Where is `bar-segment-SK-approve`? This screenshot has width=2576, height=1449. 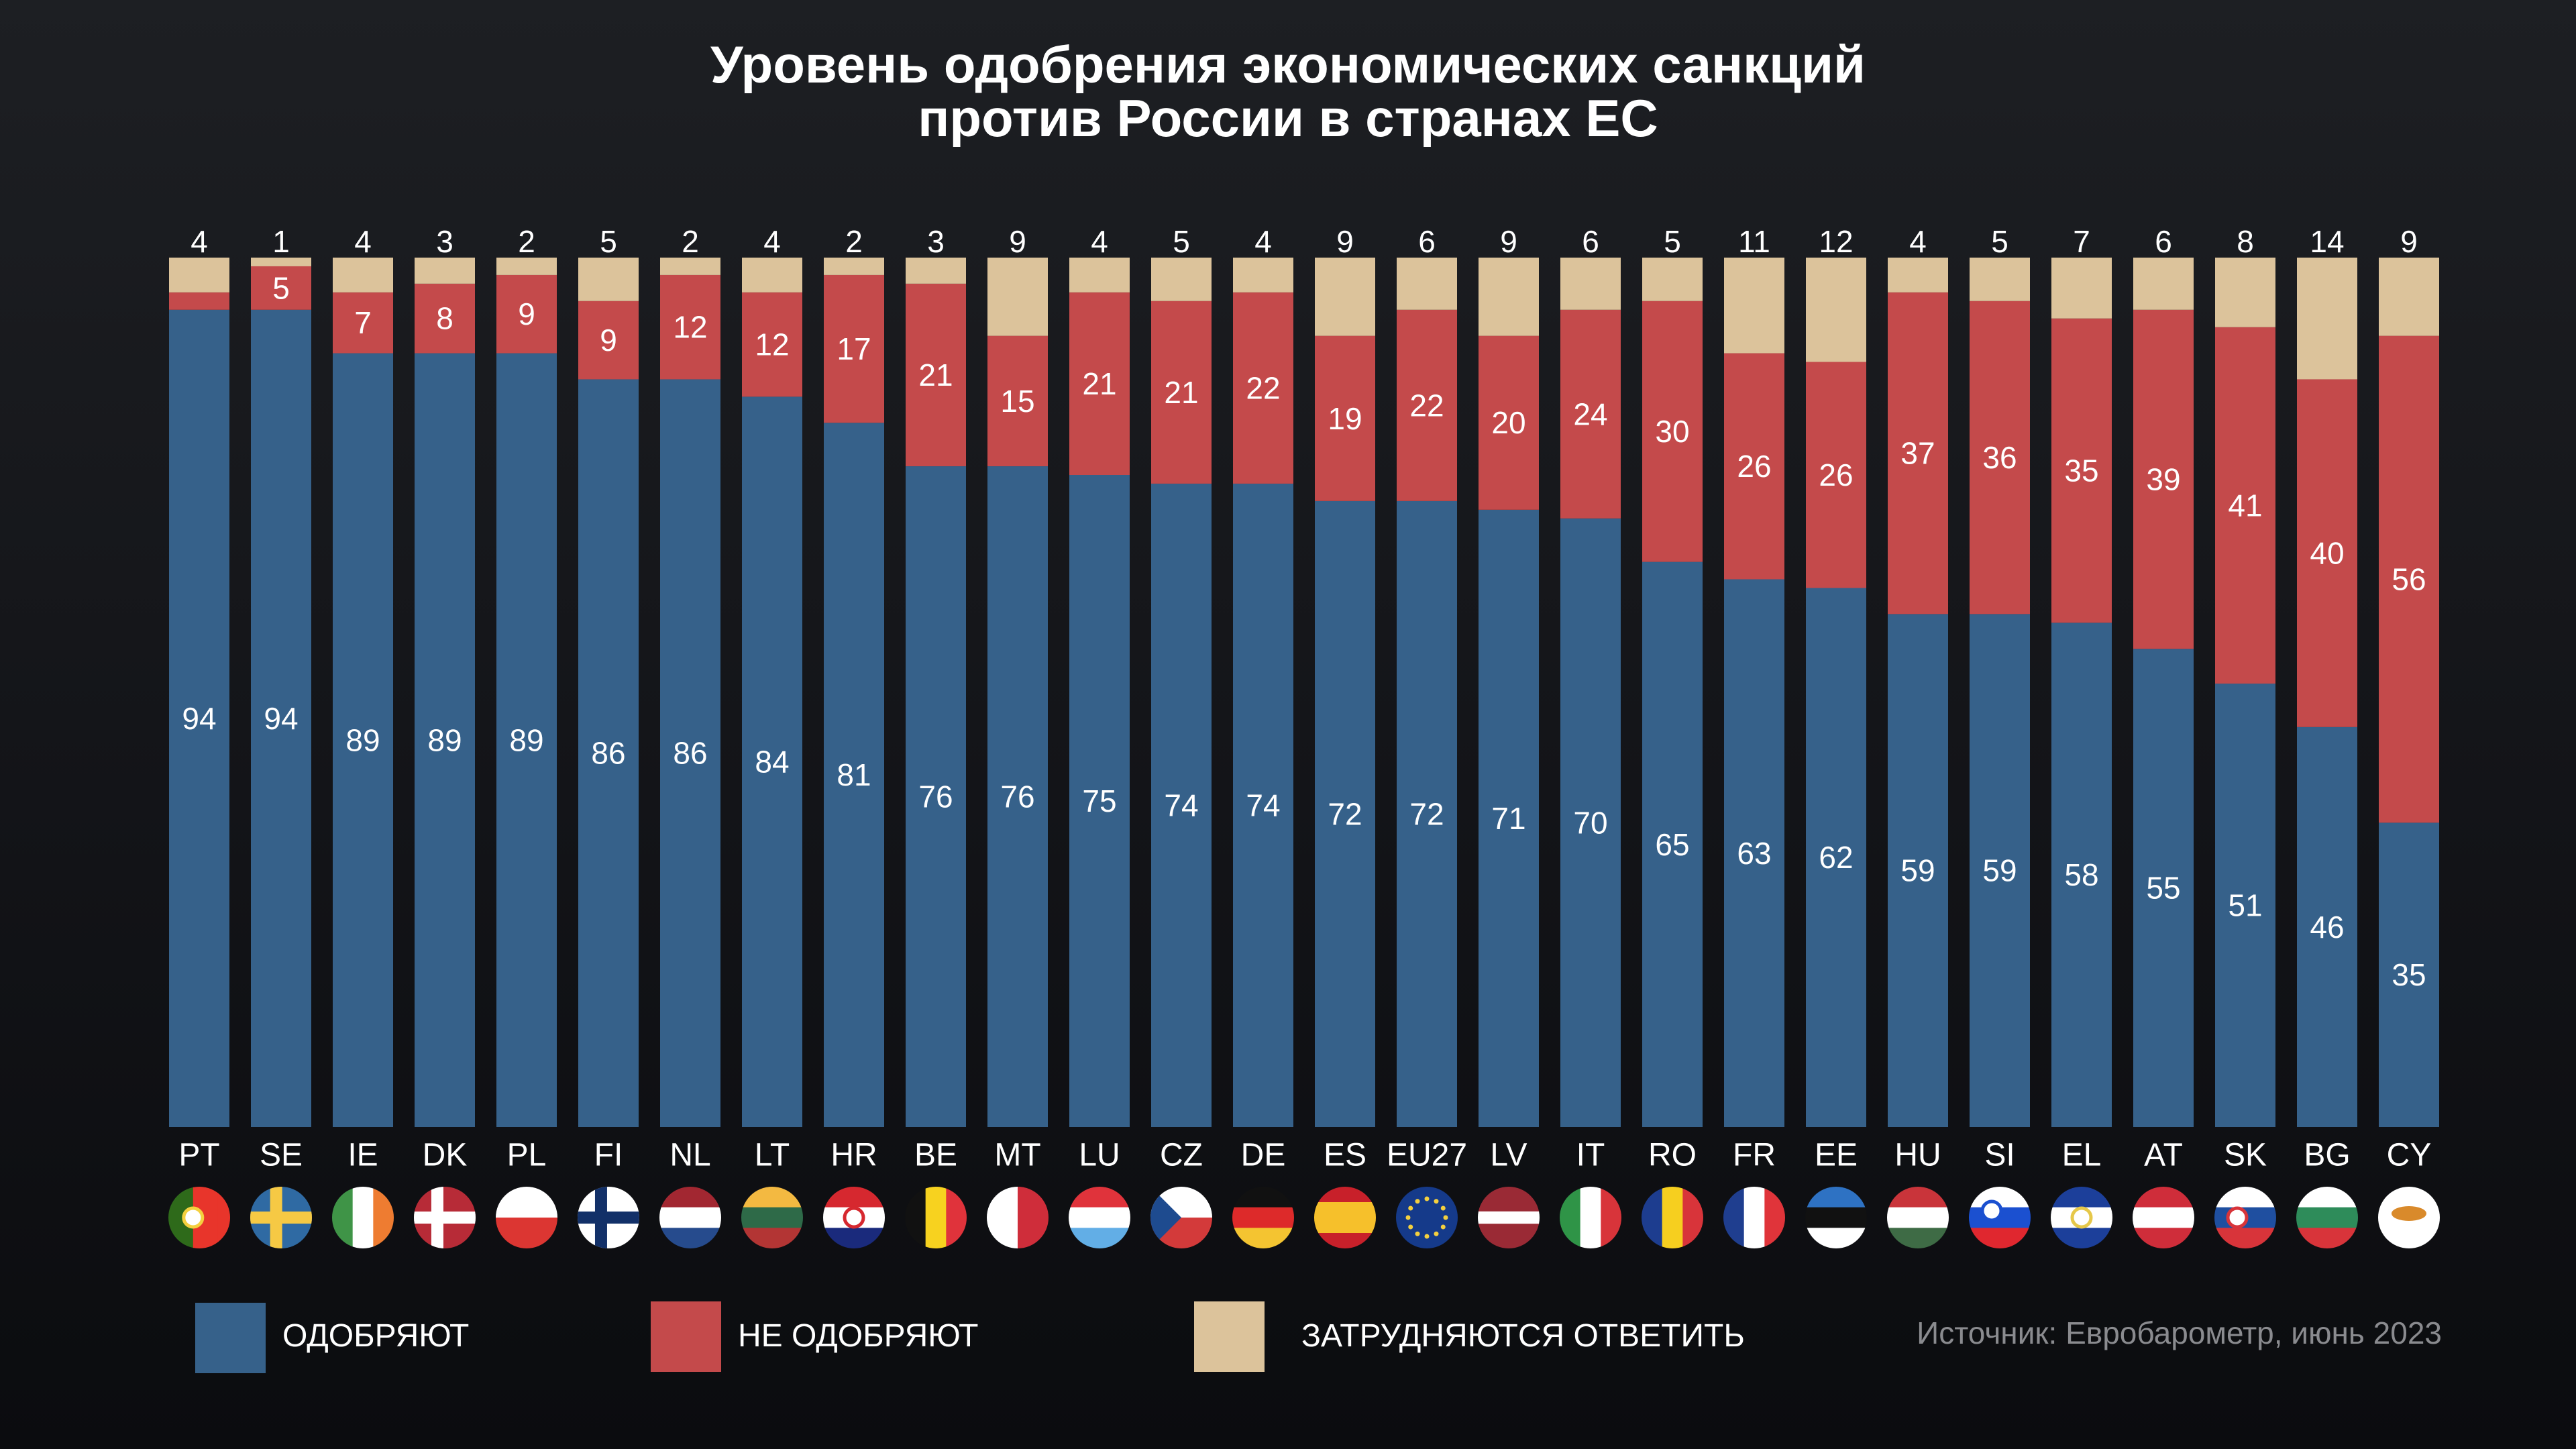 bar-segment-SK-approve is located at coordinates (2245, 905).